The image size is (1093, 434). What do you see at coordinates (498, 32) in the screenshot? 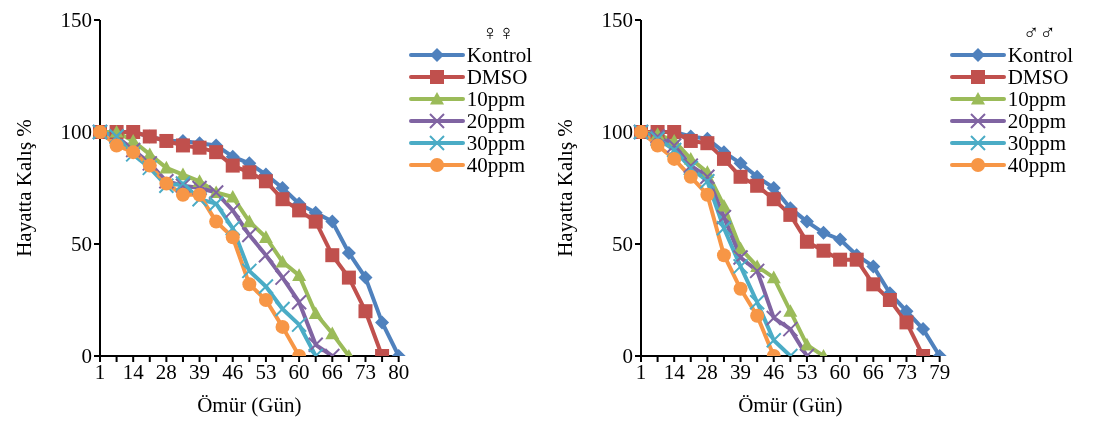
I see `legend-title: ♀♀` at bounding box center [498, 32].